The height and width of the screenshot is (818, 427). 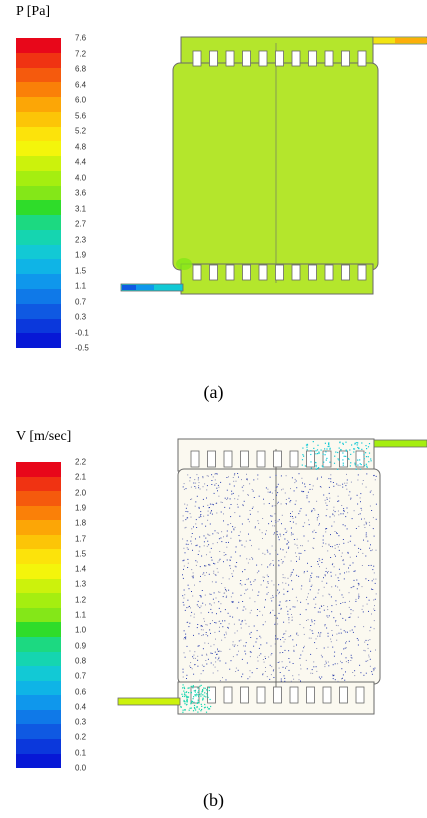 What do you see at coordinates (81, 538) in the screenshot?
I see `velocity-tick-label: 1.7` at bounding box center [81, 538].